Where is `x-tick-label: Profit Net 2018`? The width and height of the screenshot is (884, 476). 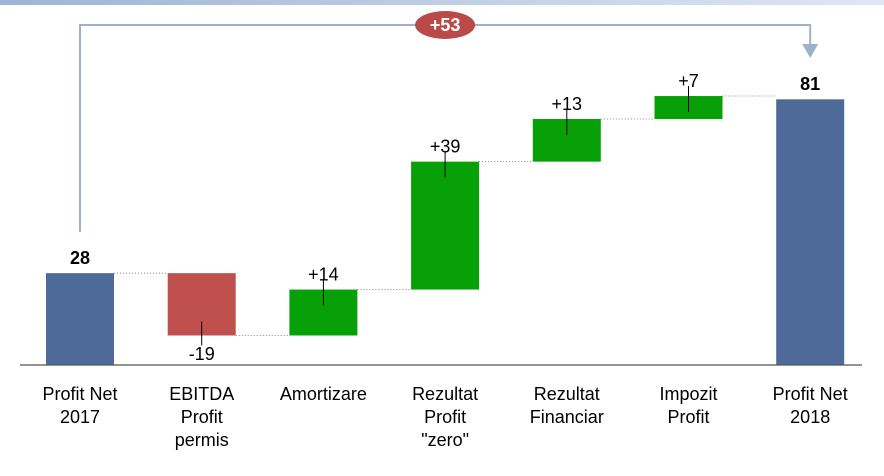 x-tick-label: Profit Net 2018 is located at coordinates (810, 405).